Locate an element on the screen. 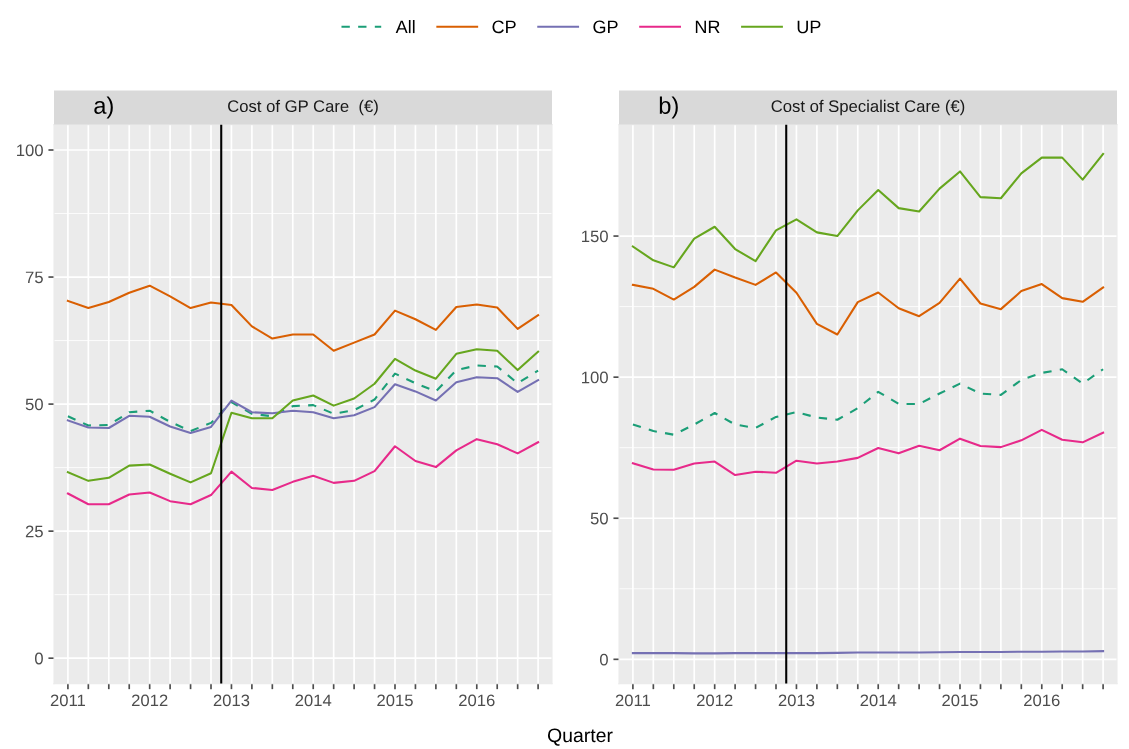 This screenshot has width=1129, height=749. legend-label: All is located at coordinates (405, 26).